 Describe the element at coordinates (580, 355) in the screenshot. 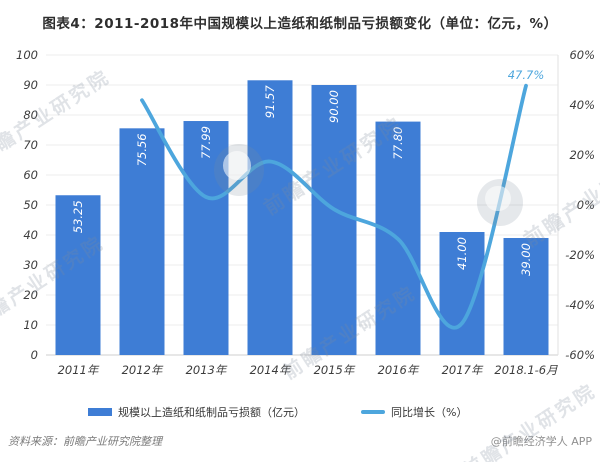

I see `right-axis-tick-label: -60%` at that location.